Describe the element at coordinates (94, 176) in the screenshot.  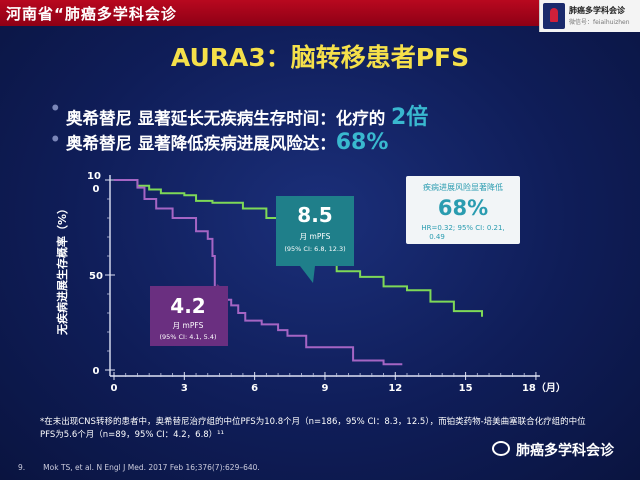
I see `y-tick-label: 10` at that location.